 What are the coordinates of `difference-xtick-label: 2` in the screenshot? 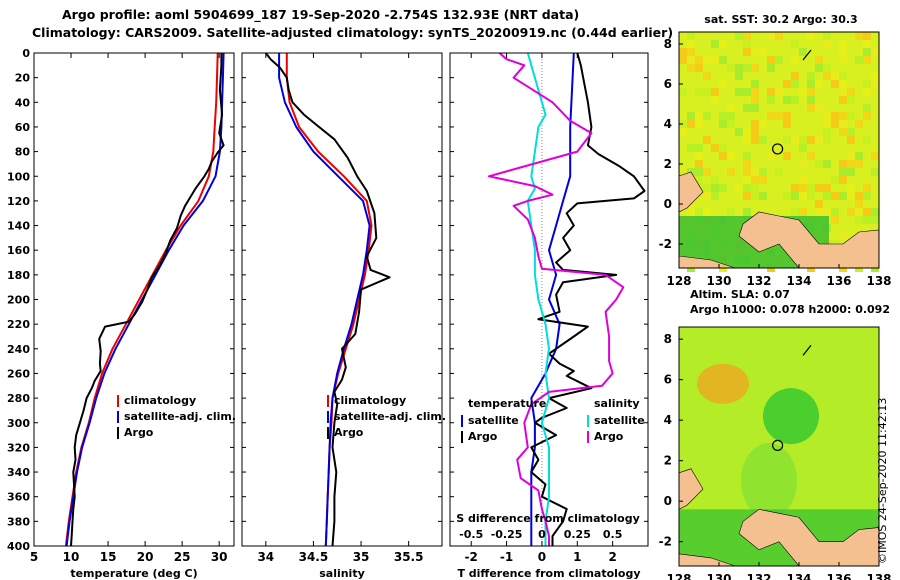 It's located at (612, 557).